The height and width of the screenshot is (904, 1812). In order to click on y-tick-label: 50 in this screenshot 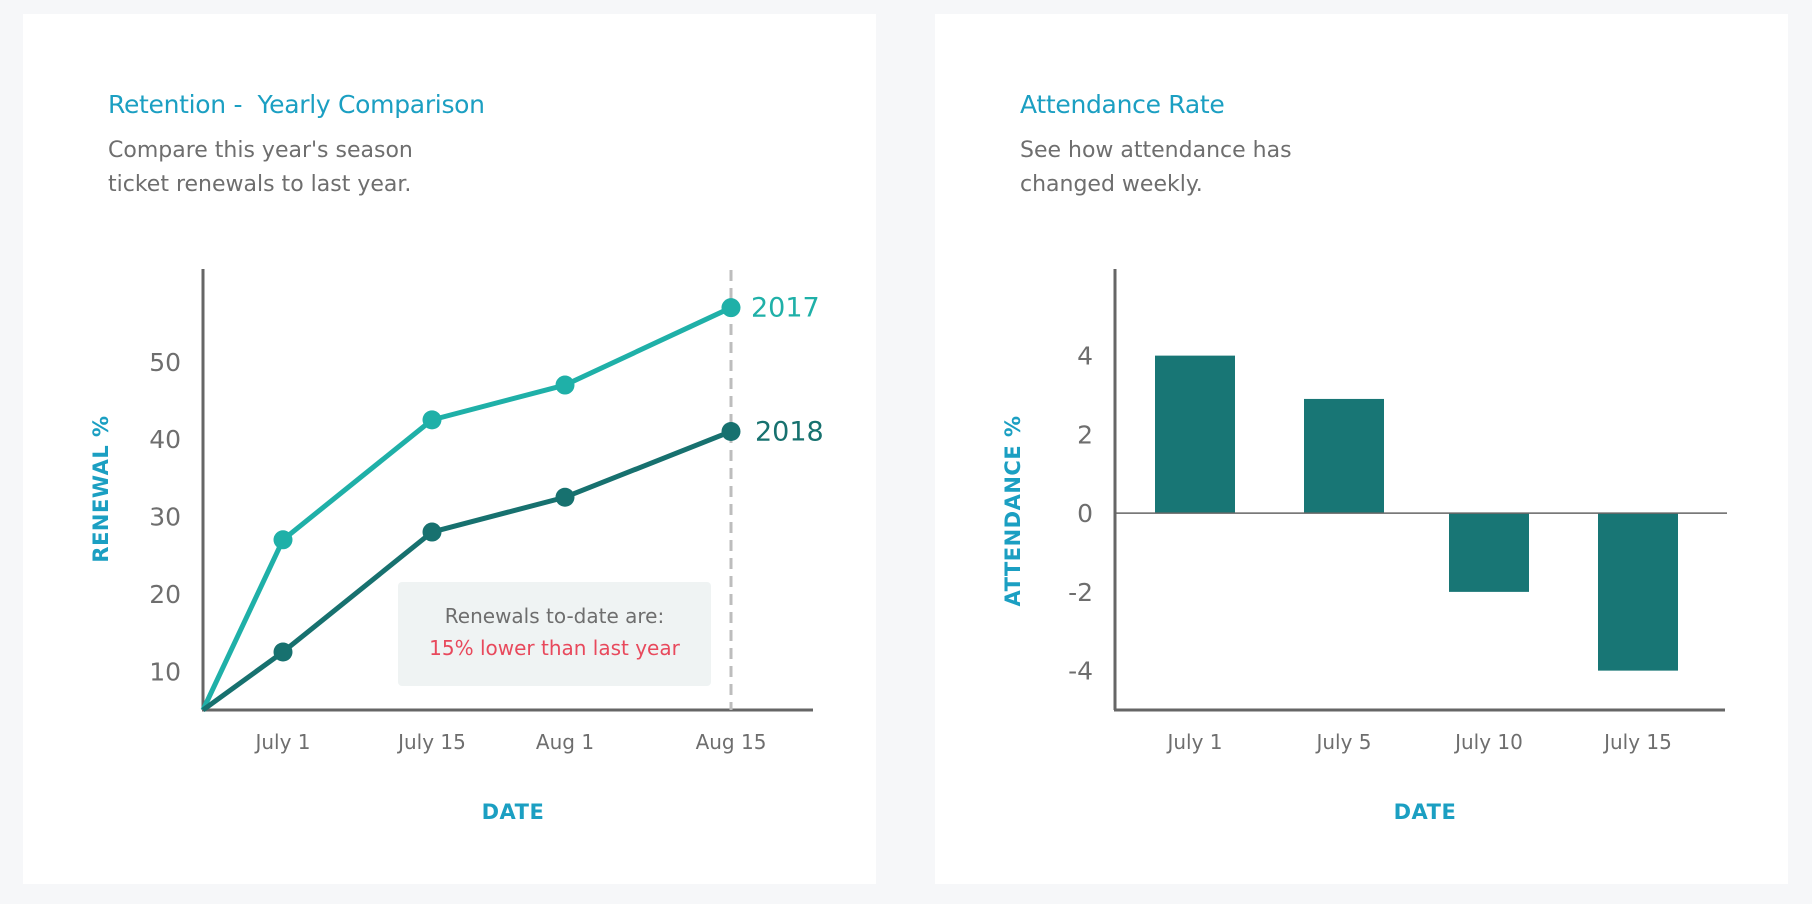, I will do `click(165, 362)`.